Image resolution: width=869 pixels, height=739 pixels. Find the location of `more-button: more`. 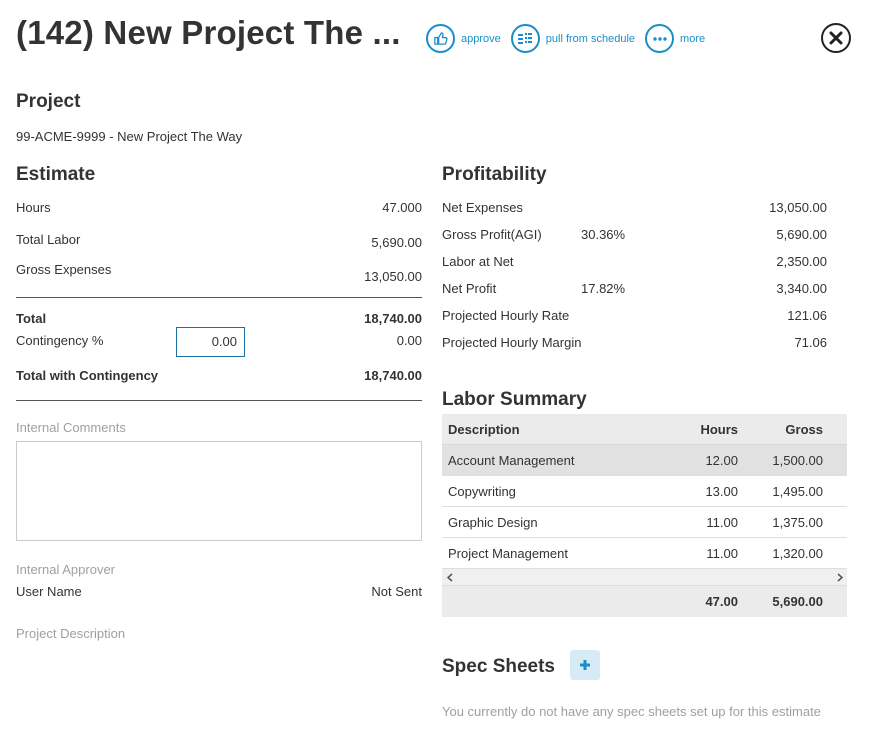

more-button: more is located at coordinates (675, 38).